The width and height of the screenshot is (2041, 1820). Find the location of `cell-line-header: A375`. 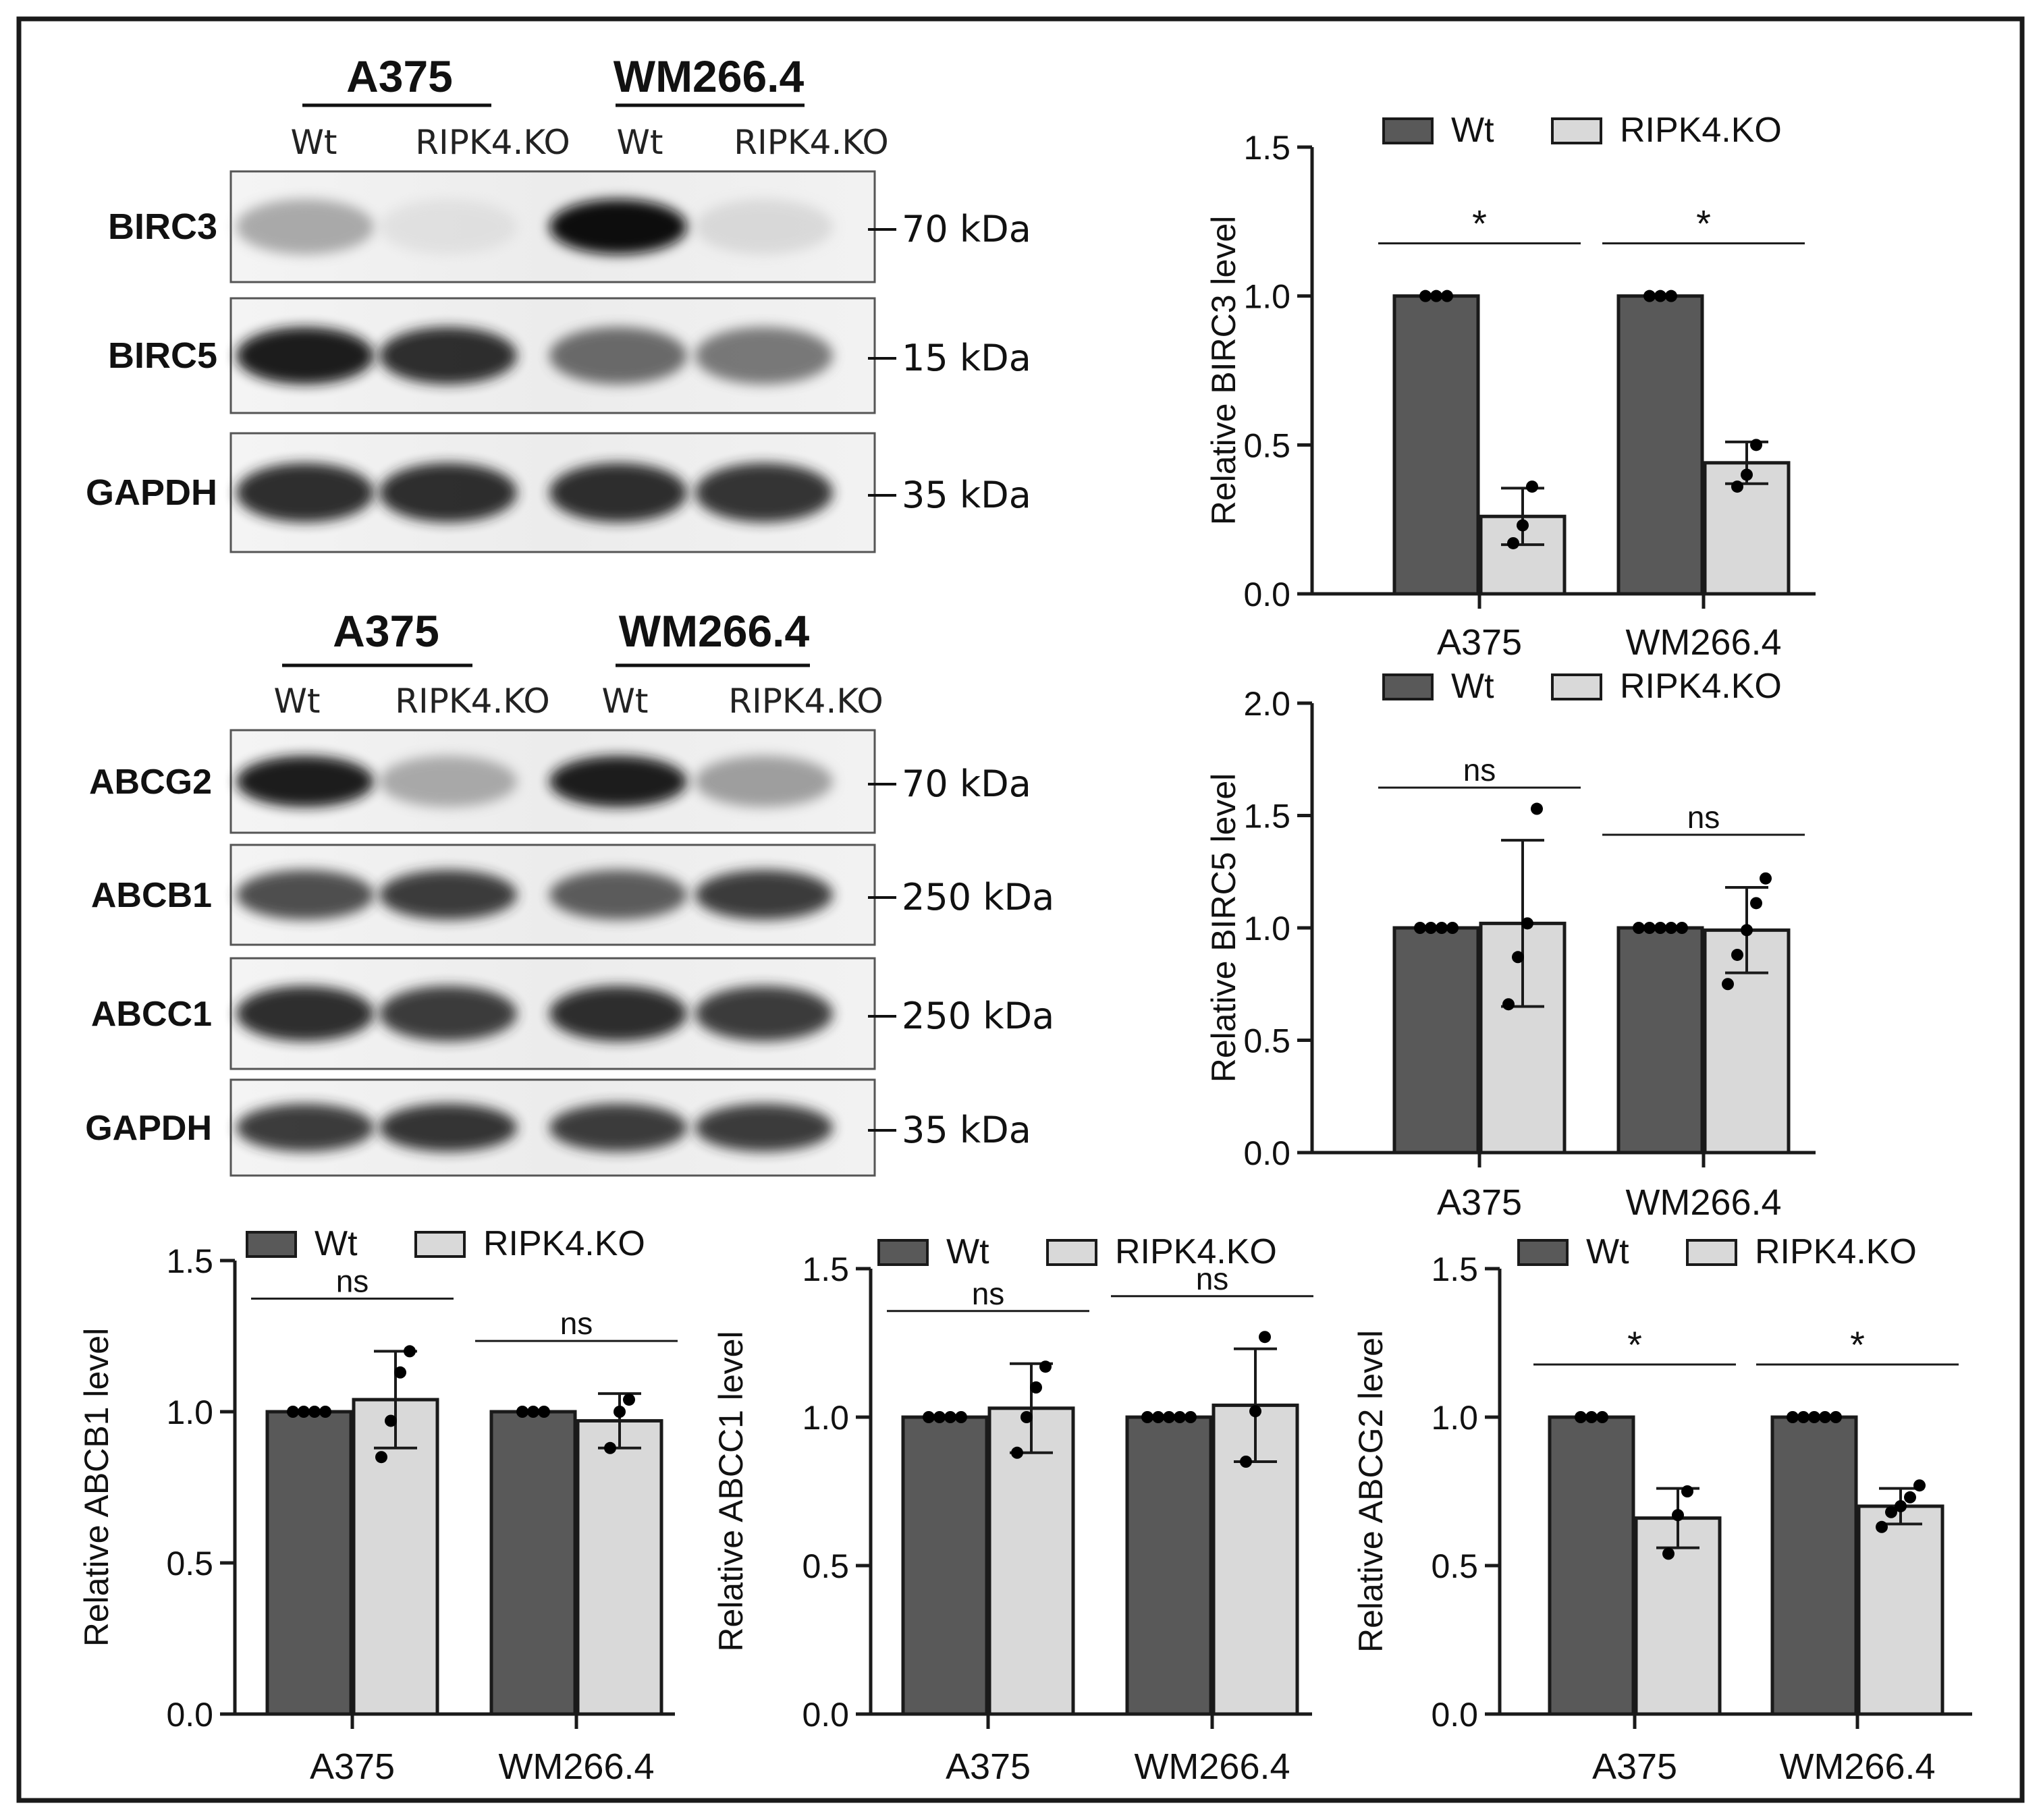

cell-line-header: A375 is located at coordinates (386, 631).